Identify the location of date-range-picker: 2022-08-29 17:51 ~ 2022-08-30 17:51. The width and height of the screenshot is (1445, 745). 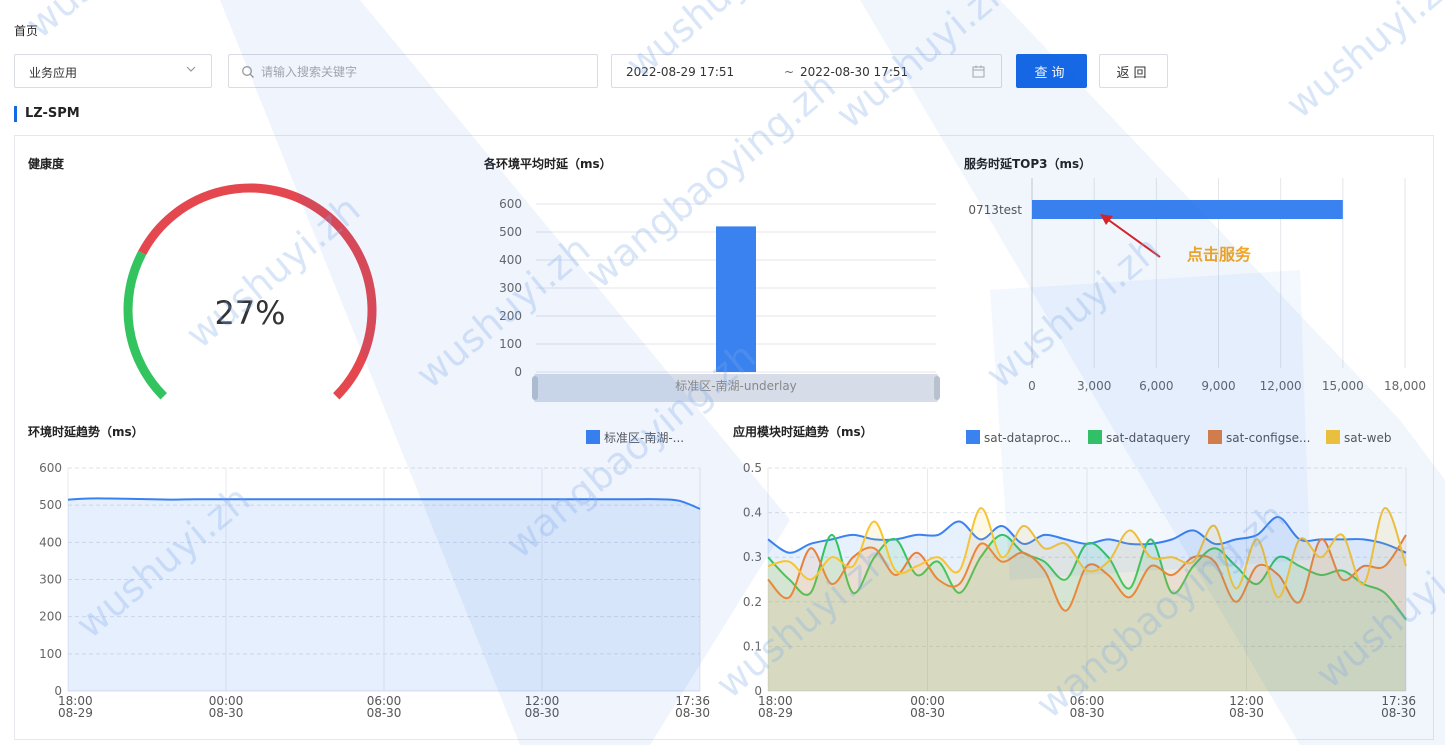
(806, 71).